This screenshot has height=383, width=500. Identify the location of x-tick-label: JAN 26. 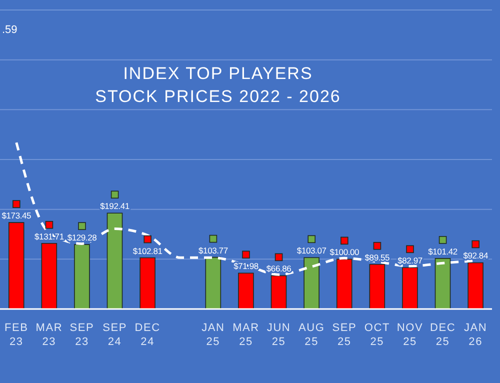
(476, 335).